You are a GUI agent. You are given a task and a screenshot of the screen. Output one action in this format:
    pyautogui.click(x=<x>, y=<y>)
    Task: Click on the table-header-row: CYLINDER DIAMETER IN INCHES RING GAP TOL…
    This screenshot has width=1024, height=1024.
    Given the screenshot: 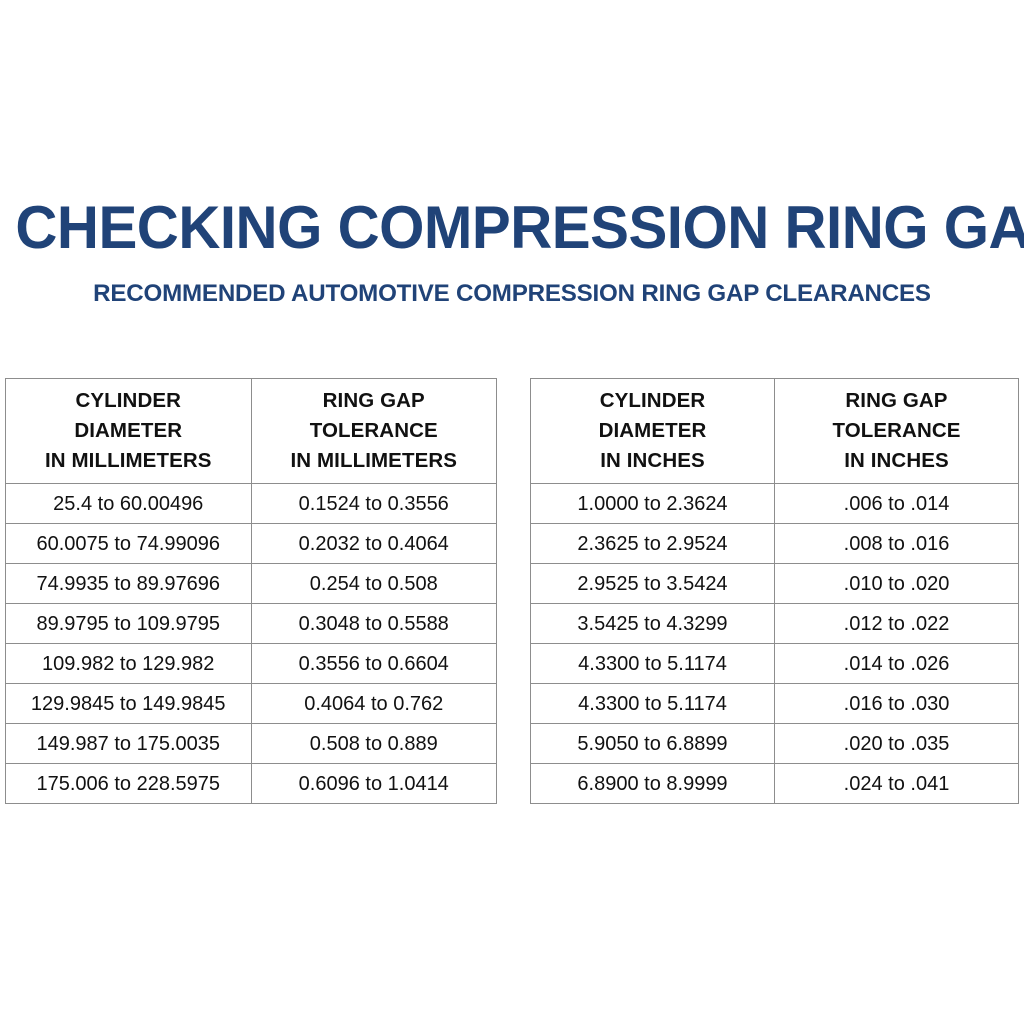 What is the action you would take?
    pyautogui.click(x=774, y=431)
    